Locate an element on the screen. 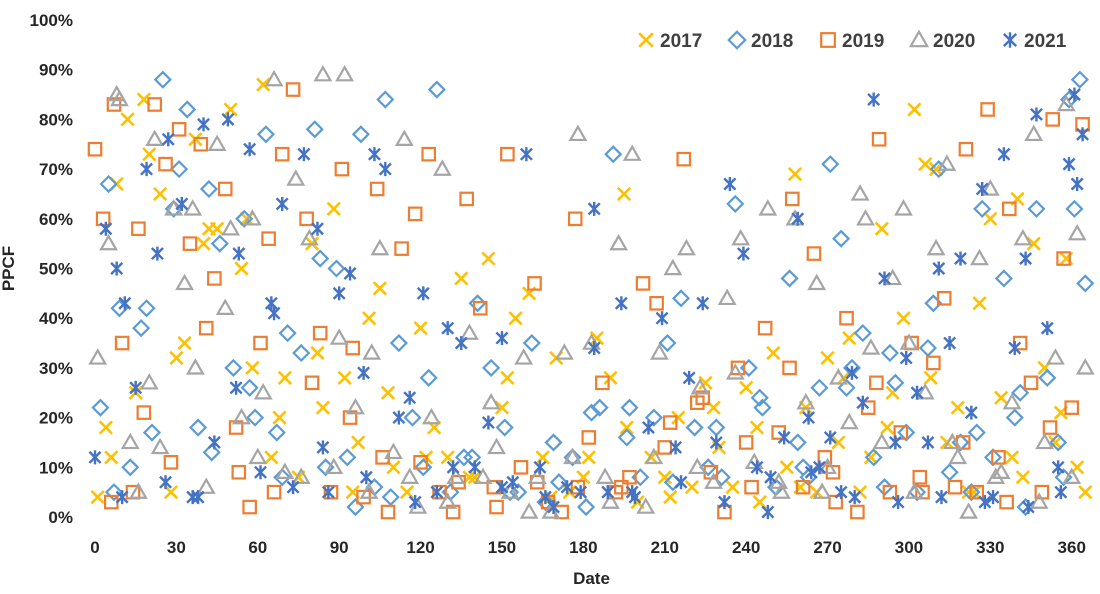 The height and width of the screenshot is (594, 1100). y-tick-label: 50% is located at coordinates (56, 269).